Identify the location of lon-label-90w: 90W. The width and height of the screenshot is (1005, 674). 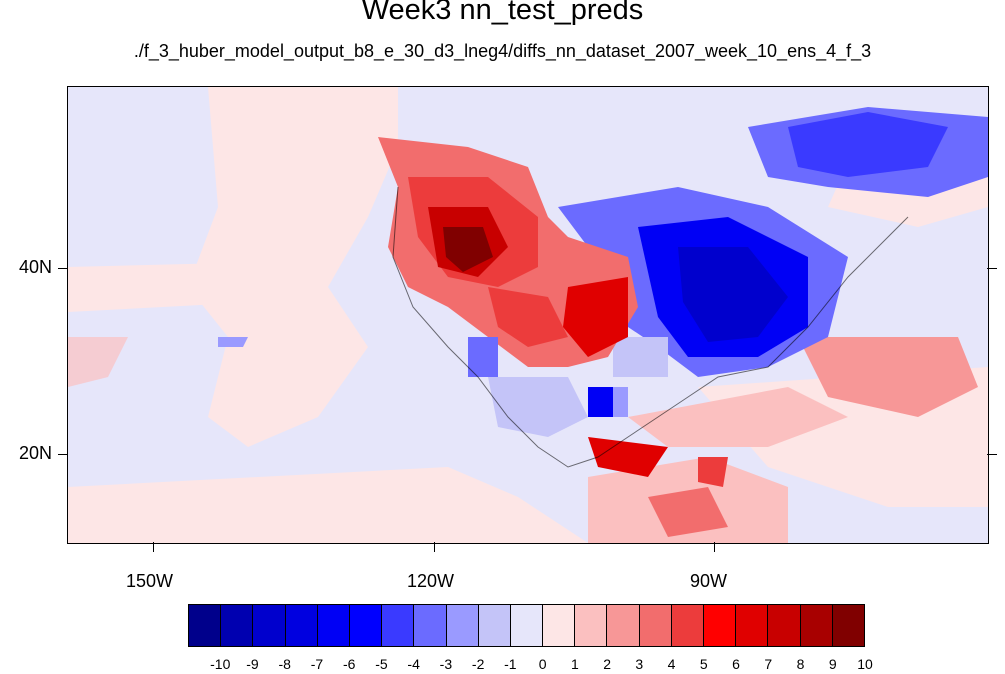
(709, 581).